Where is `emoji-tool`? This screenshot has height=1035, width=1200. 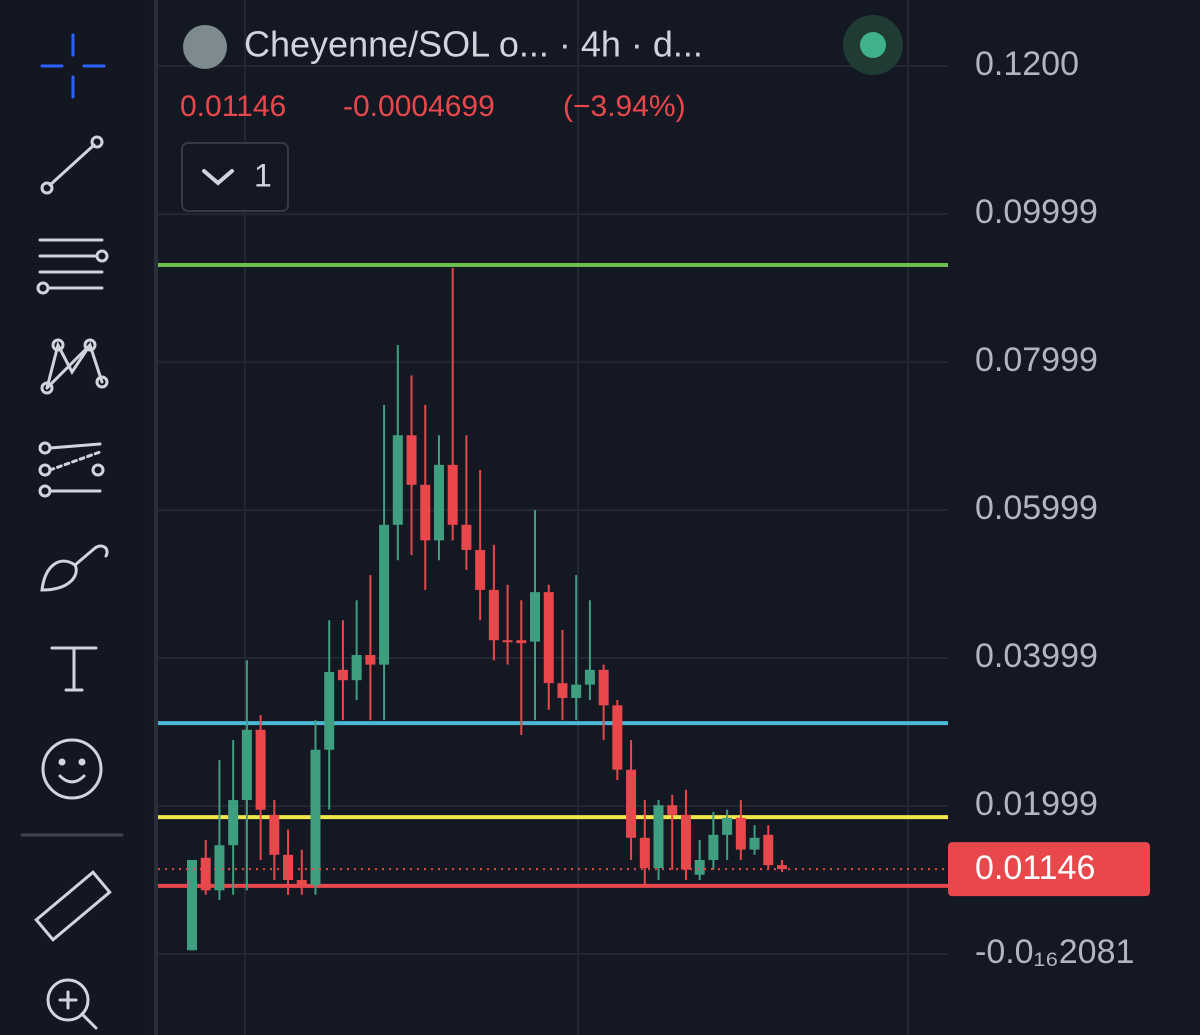
emoji-tool is located at coordinates (72, 769).